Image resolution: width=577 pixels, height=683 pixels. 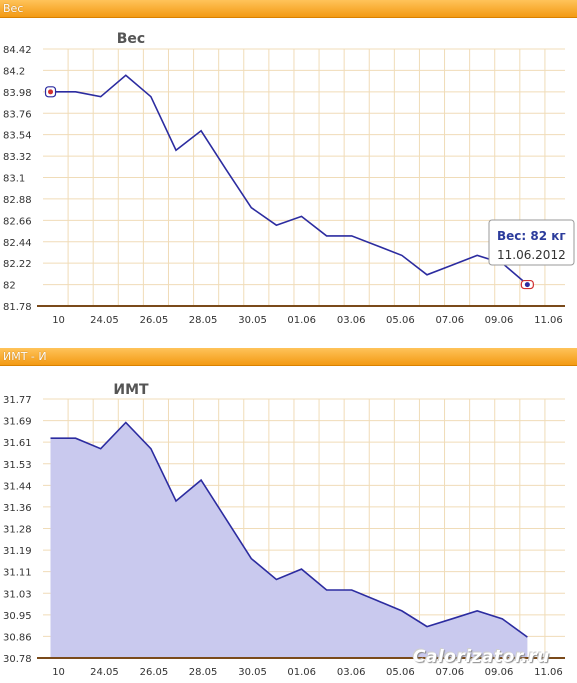 What do you see at coordinates (17, 264) in the screenshot?
I see `y-tick-label: 82.22` at bounding box center [17, 264].